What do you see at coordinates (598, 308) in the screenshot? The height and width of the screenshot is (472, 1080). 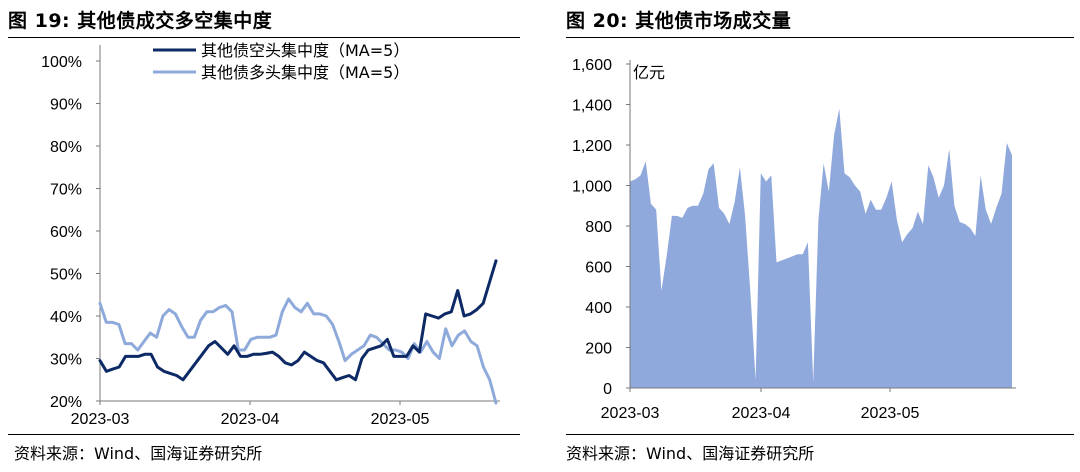 I see `right-y-tick-label: 400` at bounding box center [598, 308].